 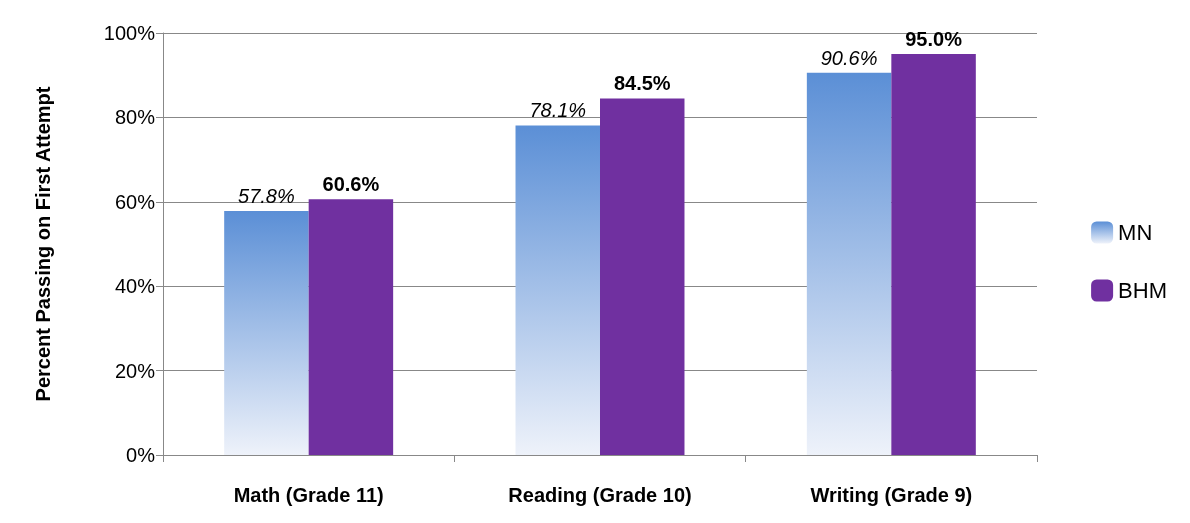 What do you see at coordinates (135, 117) in the screenshot?
I see `y-tick-label: 80%` at bounding box center [135, 117].